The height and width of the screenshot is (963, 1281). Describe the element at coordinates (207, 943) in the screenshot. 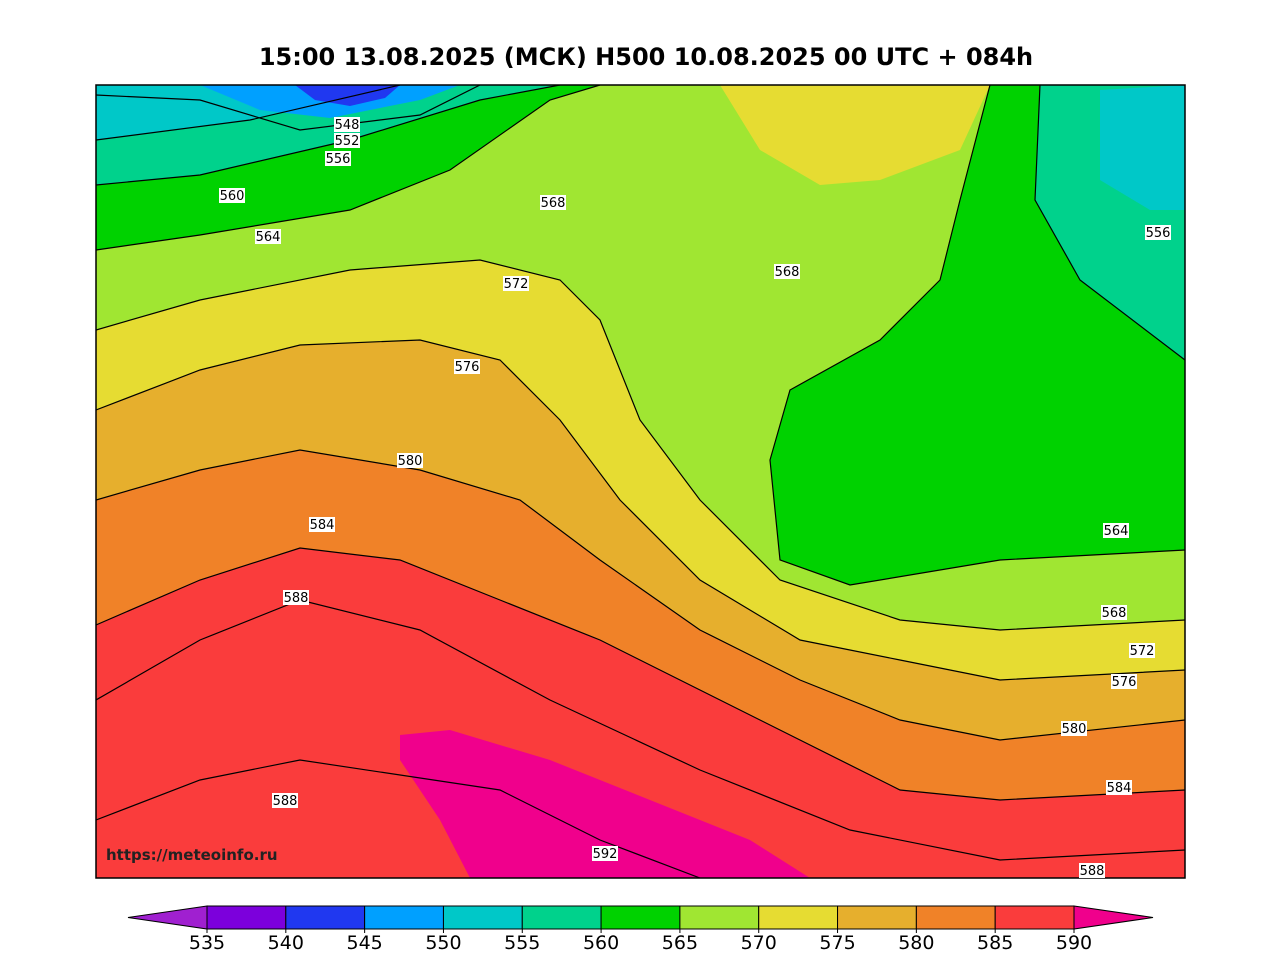

I see `colorbar-tick-label: 535` at that location.